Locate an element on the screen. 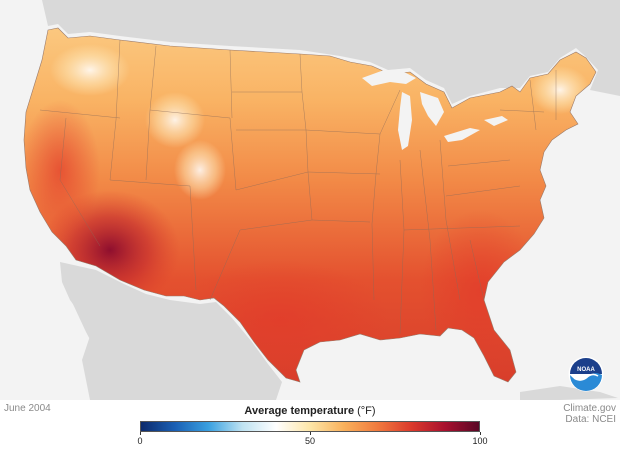  lake-erie is located at coordinates (462, 135).